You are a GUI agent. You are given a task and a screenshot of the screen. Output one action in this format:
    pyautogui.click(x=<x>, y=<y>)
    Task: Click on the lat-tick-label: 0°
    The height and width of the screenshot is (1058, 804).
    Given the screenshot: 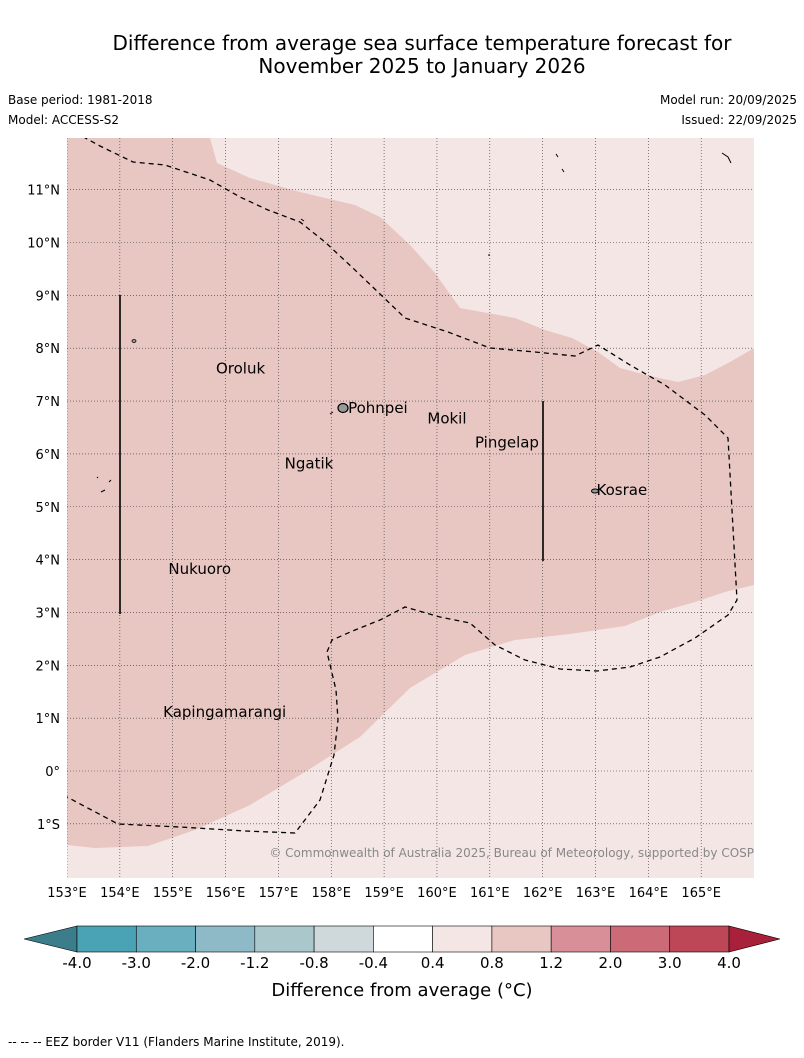 What is the action you would take?
    pyautogui.click(x=52, y=772)
    